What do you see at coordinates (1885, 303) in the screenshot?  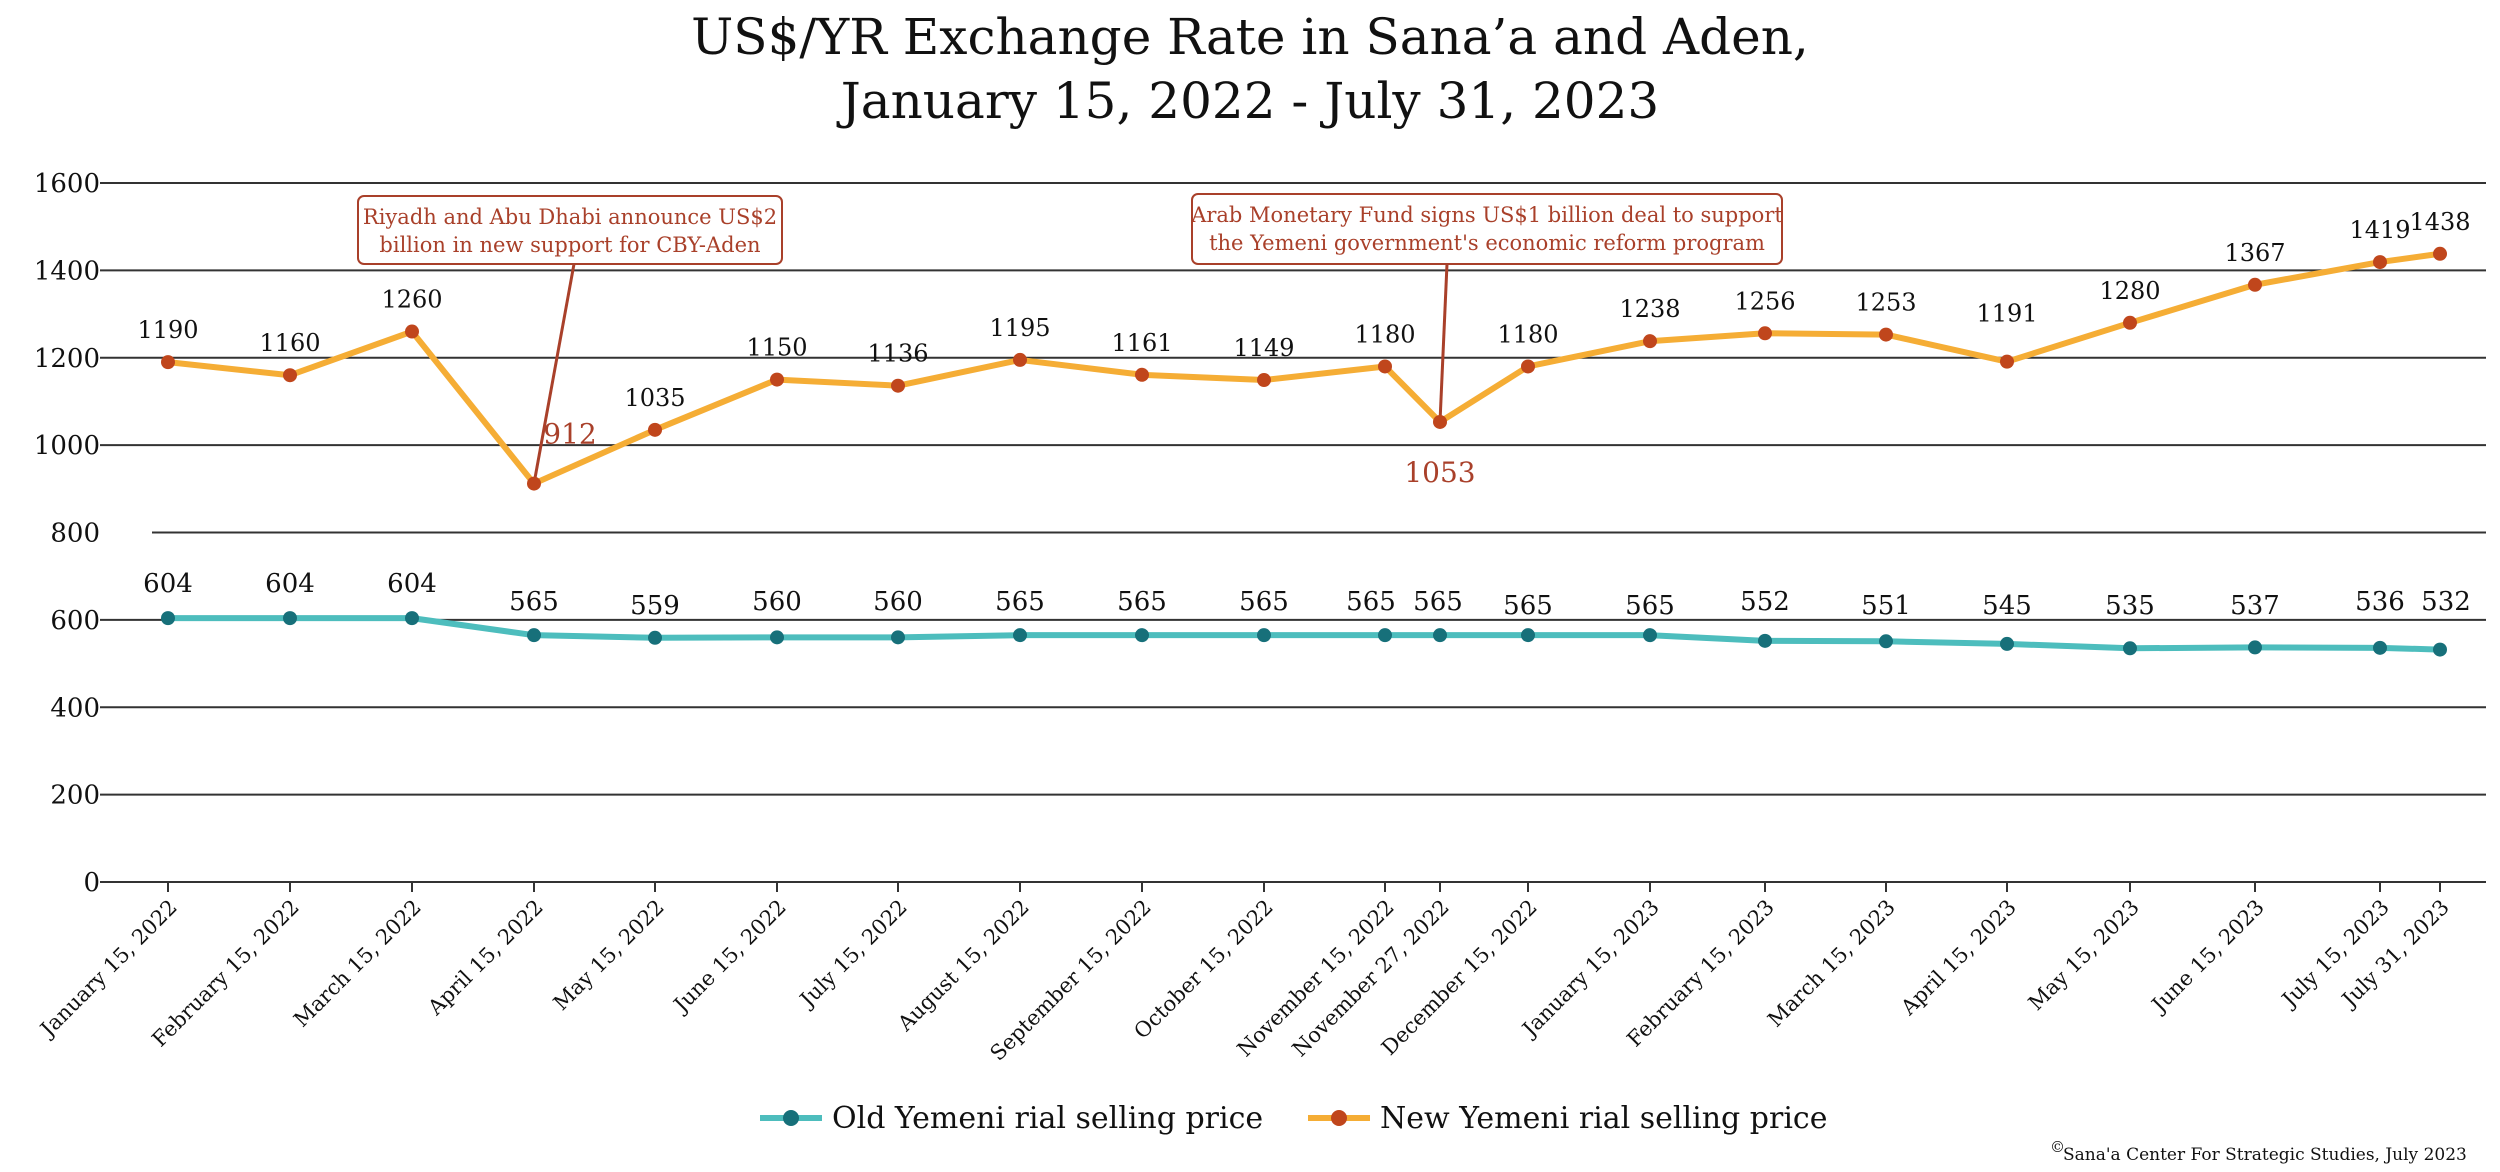 I see `data-label-new-rial: 1253` at bounding box center [1885, 303].